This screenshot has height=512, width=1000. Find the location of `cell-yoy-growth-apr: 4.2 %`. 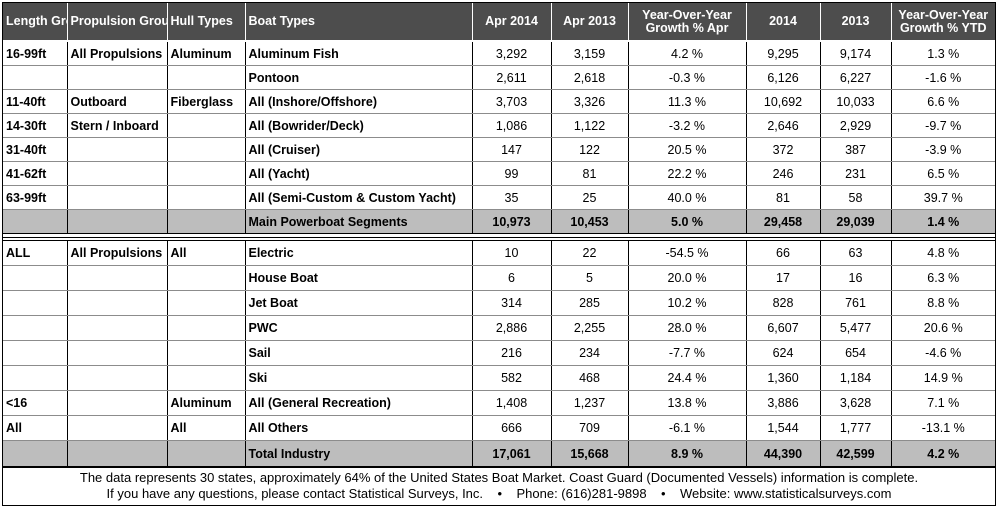

cell-yoy-growth-apr: 4.2 % is located at coordinates (687, 54).